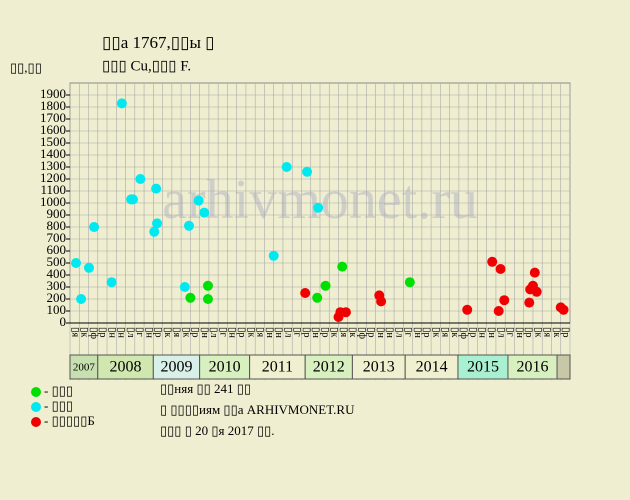 This screenshot has width=630, height=500. Describe the element at coordinates (53, 141) in the screenshot. I see `y-tick-label: 1500` at that location.